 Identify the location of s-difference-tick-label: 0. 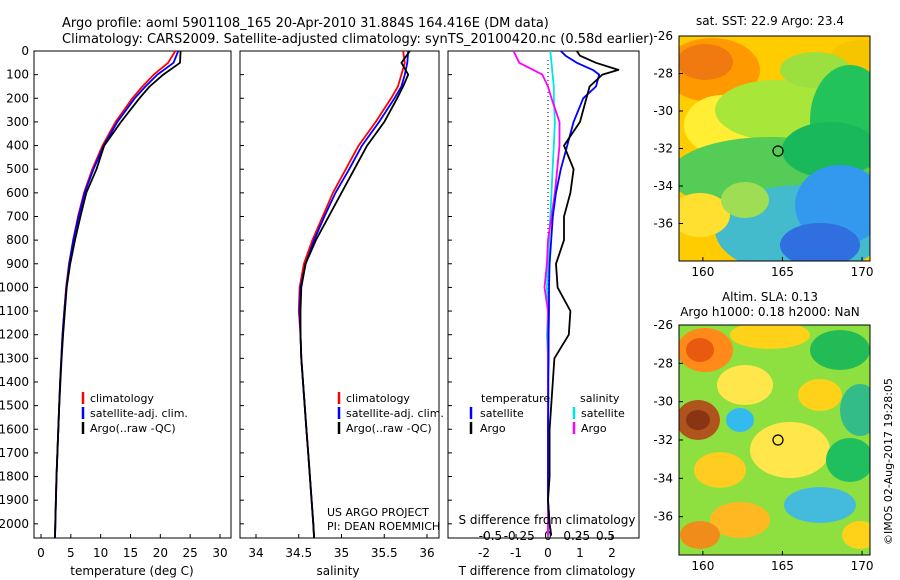
(548, 536).